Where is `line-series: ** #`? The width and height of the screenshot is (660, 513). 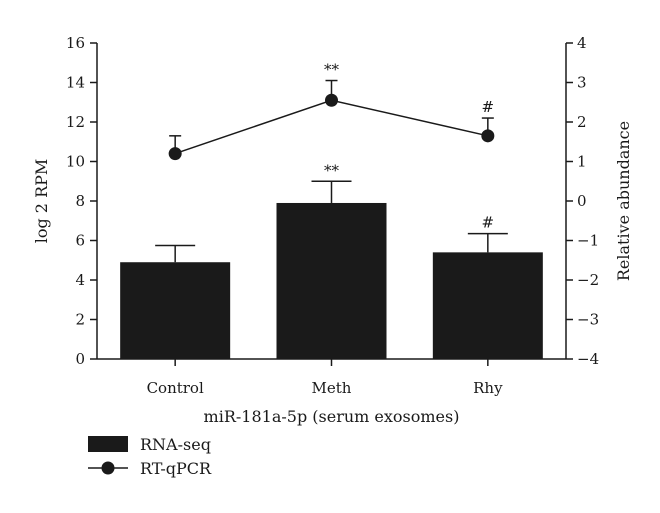
line-series: ** # is located at coordinates (331, 111).